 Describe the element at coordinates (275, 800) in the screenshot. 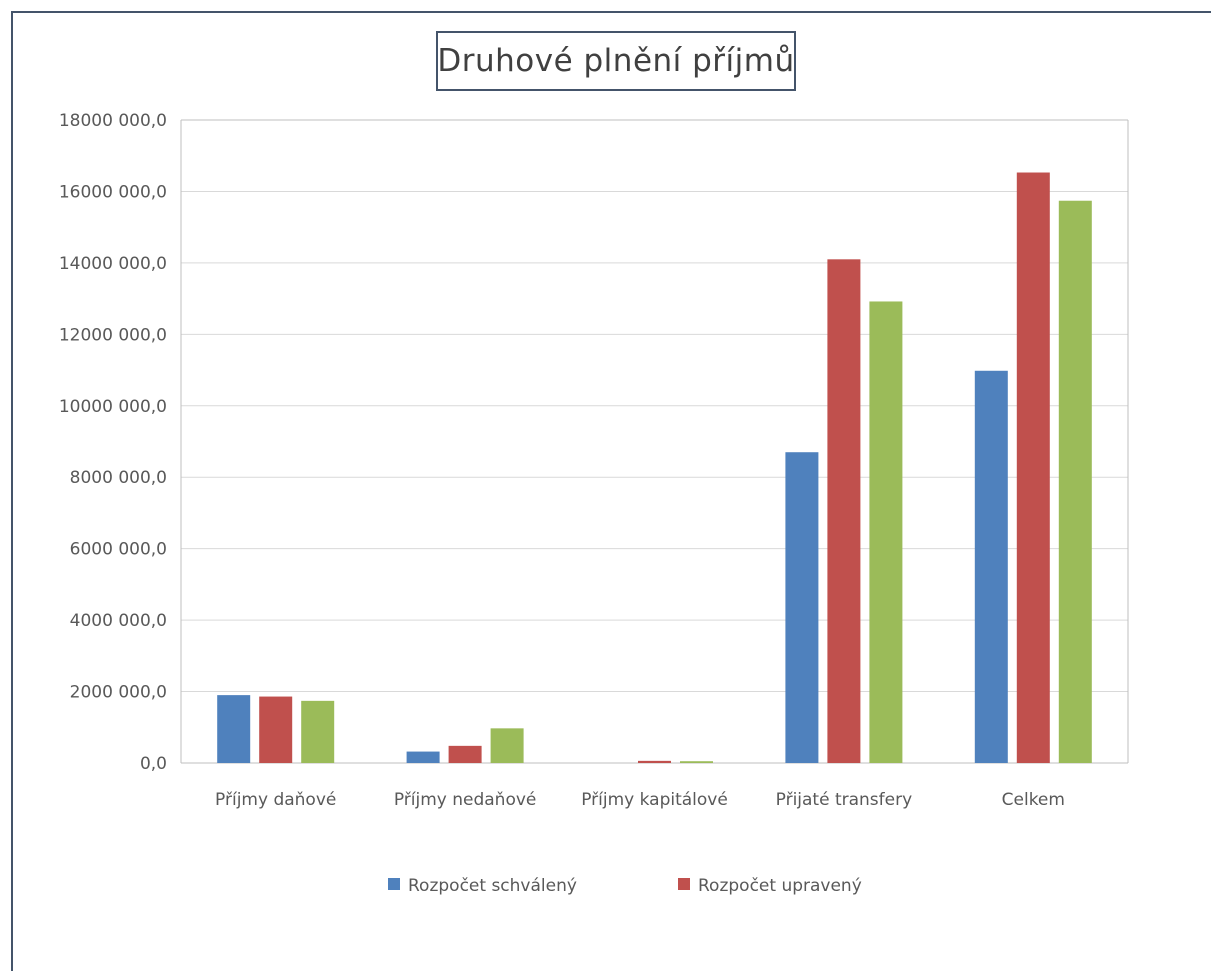

I see `x-category-label: Příjmy daňové` at that location.